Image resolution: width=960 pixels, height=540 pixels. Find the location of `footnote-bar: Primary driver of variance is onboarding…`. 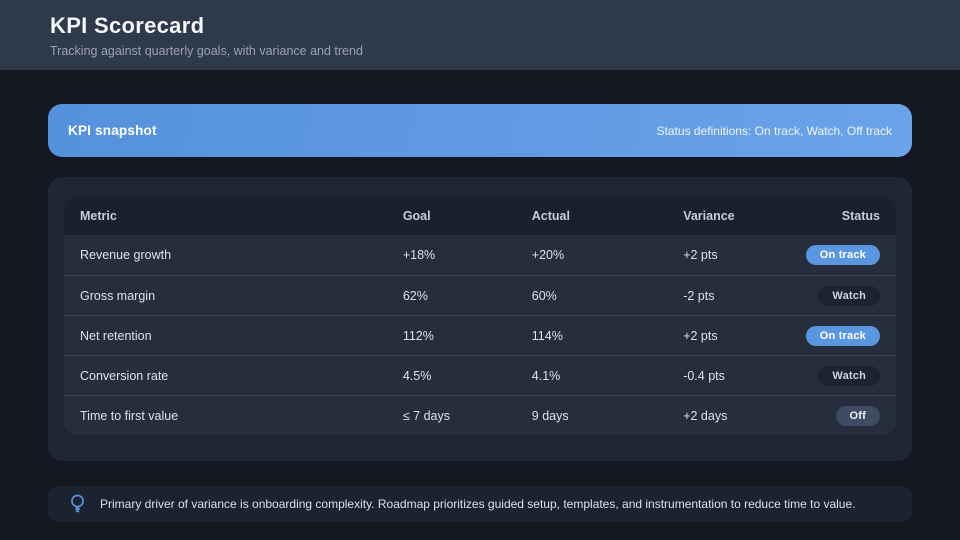

footnote-bar: Primary driver of variance is onboarding… is located at coordinates (480, 504).